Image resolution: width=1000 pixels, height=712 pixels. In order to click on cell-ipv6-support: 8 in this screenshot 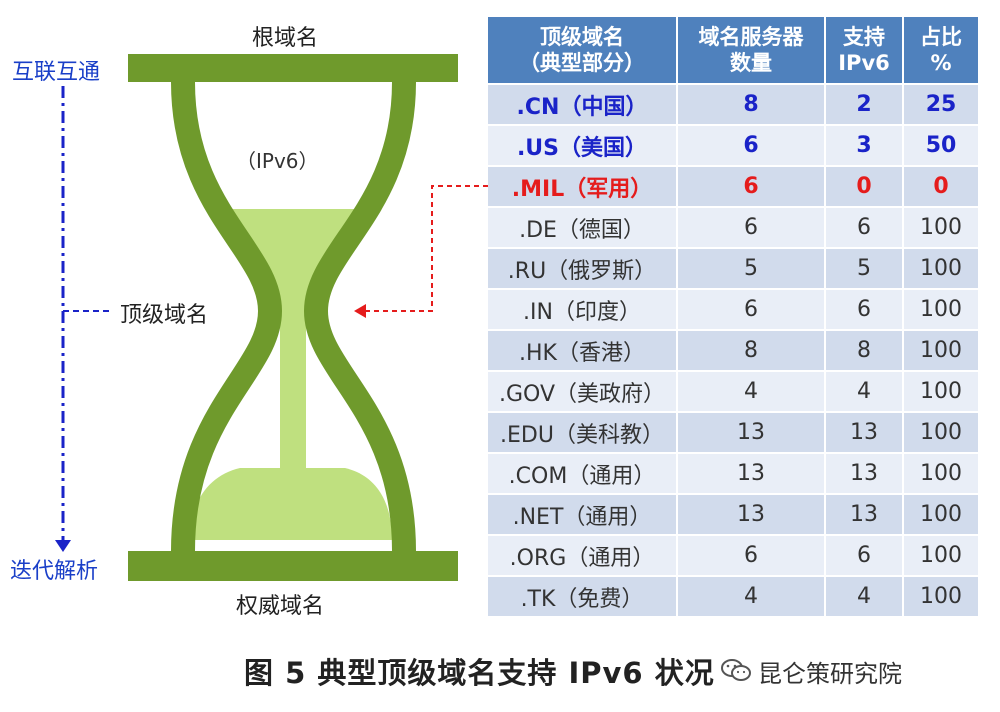, I will do `click(864, 350)`.